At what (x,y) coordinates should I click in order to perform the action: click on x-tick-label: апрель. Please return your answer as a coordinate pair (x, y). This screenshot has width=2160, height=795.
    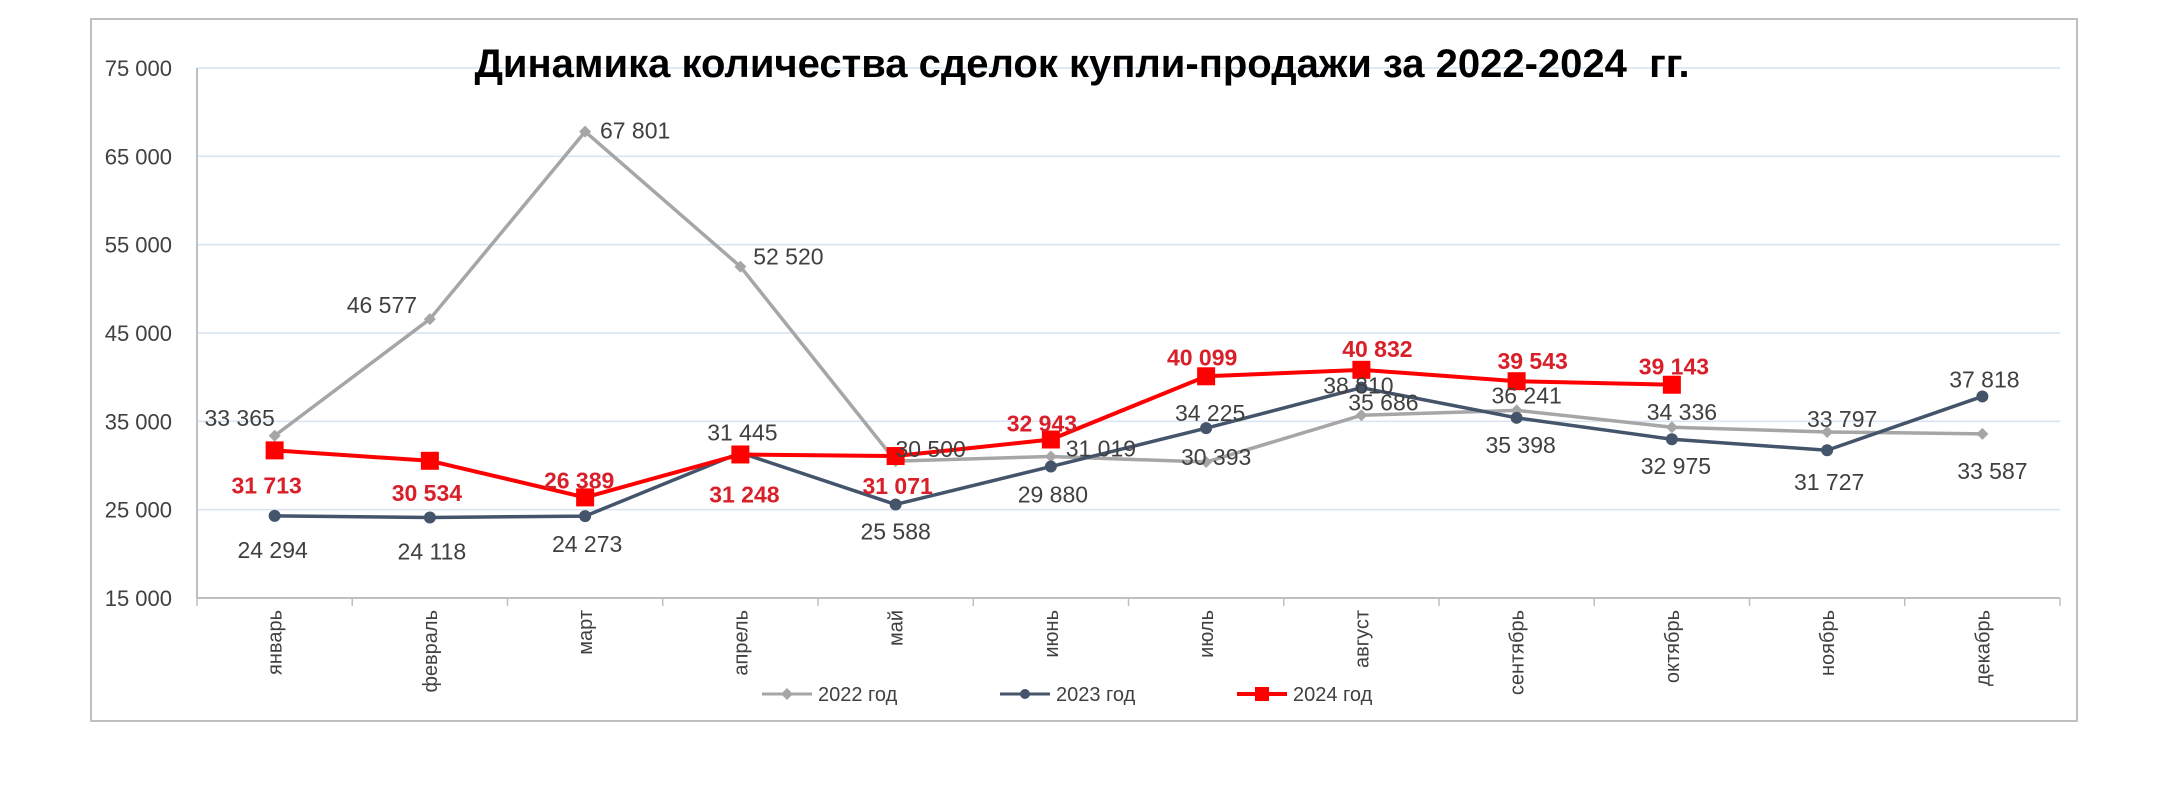
    Looking at the image, I should click on (741, 643).